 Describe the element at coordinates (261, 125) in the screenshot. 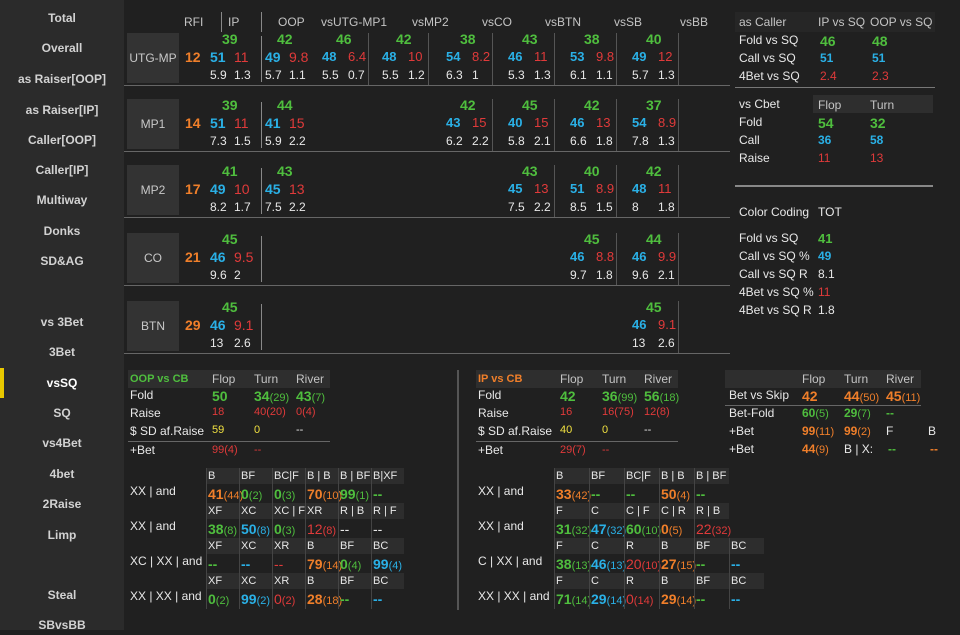

I see `column-divider` at that location.